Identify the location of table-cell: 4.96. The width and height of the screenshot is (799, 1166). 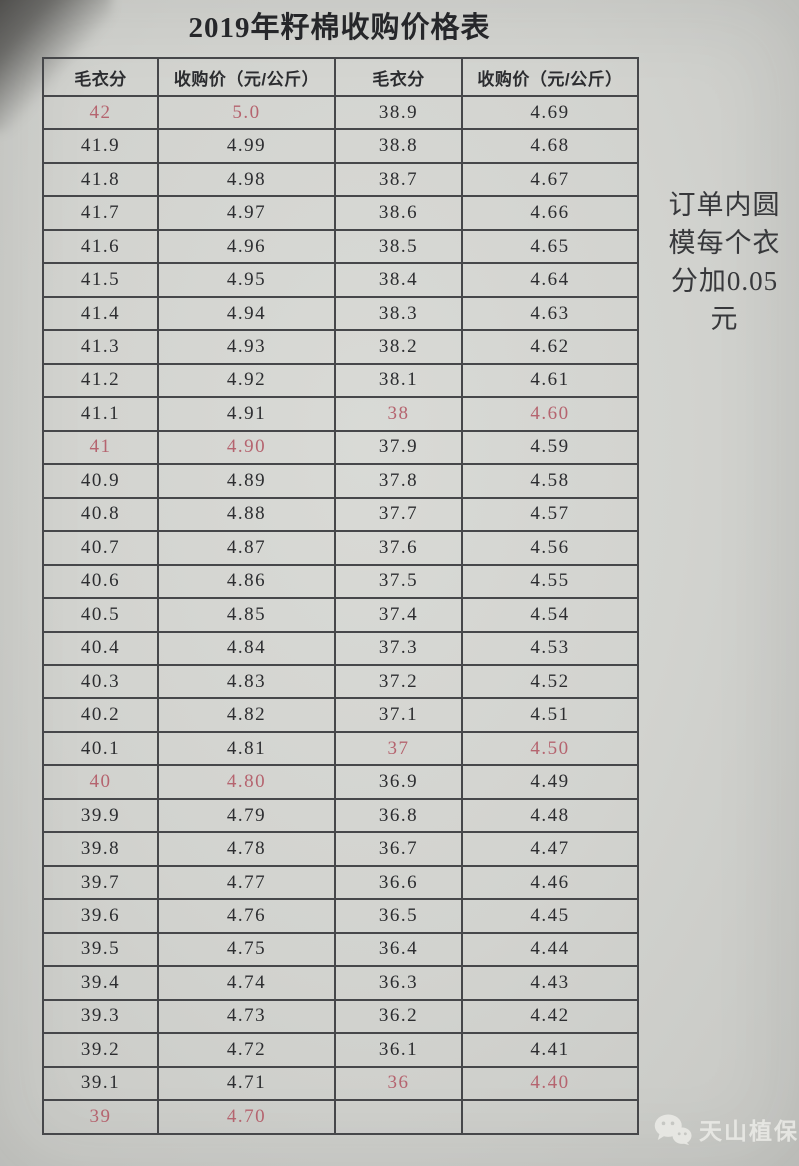
(246, 246).